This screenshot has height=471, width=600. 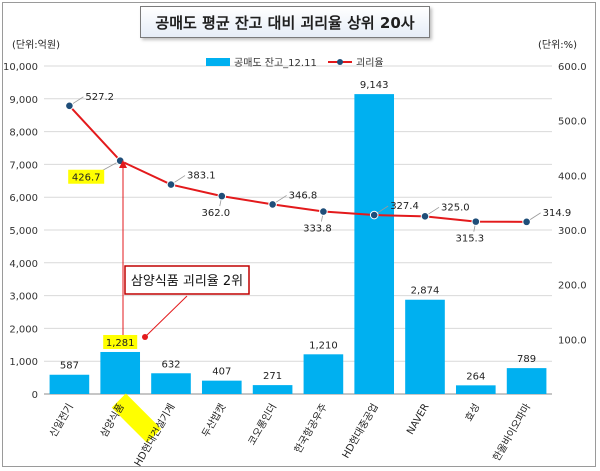 What do you see at coordinates (374, 85) in the screenshot?
I see `bar-data-label: 9,143` at bounding box center [374, 85].